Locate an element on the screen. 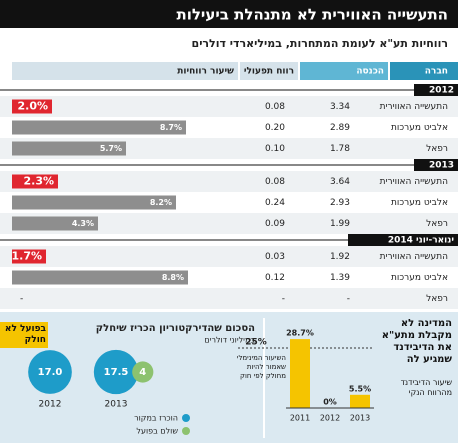 The width and height of the screenshot is (458, 443). margin-label: 8.7% is located at coordinates (171, 127).